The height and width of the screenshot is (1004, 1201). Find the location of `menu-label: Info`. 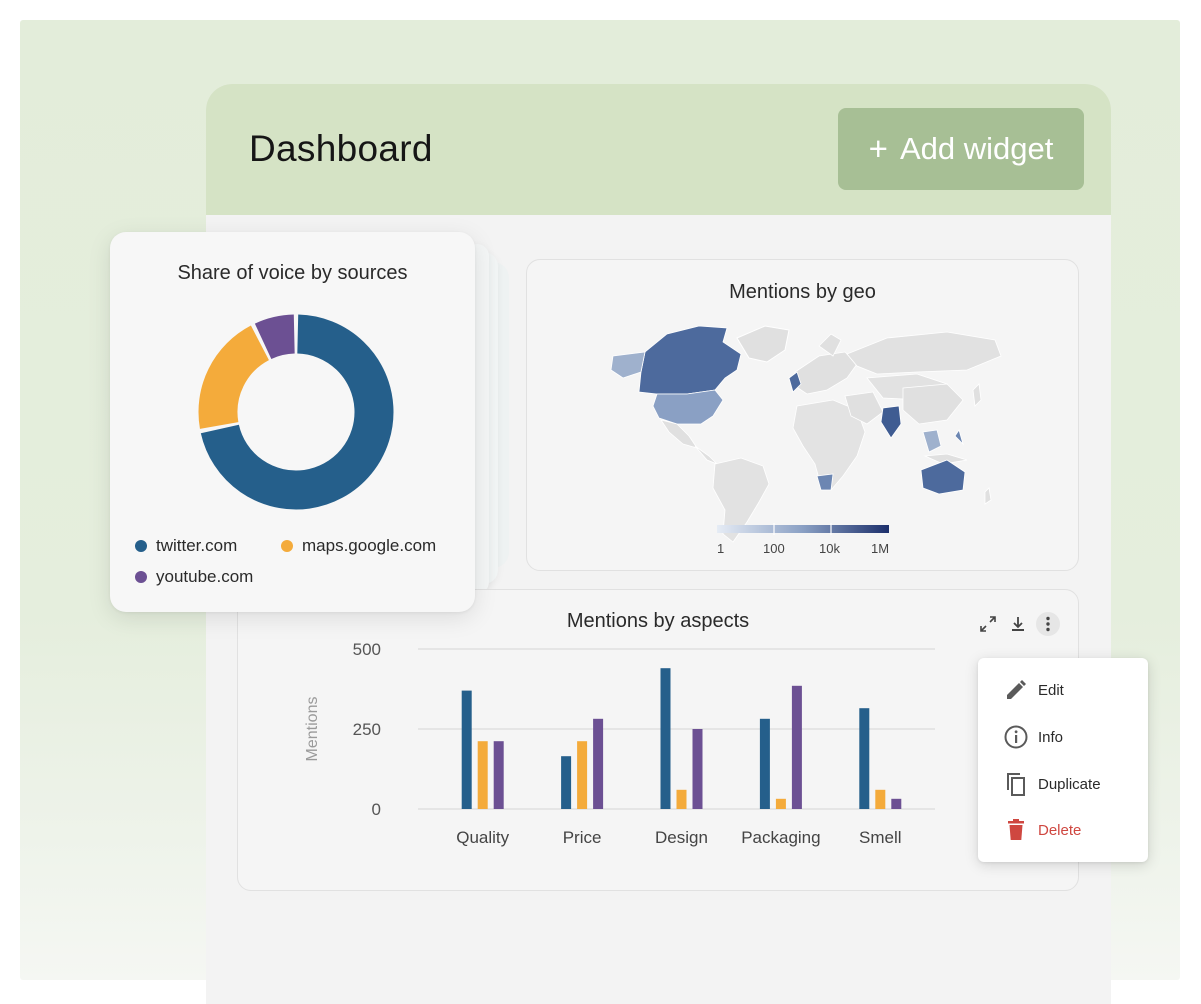

menu-label: Info is located at coordinates (1051, 737).